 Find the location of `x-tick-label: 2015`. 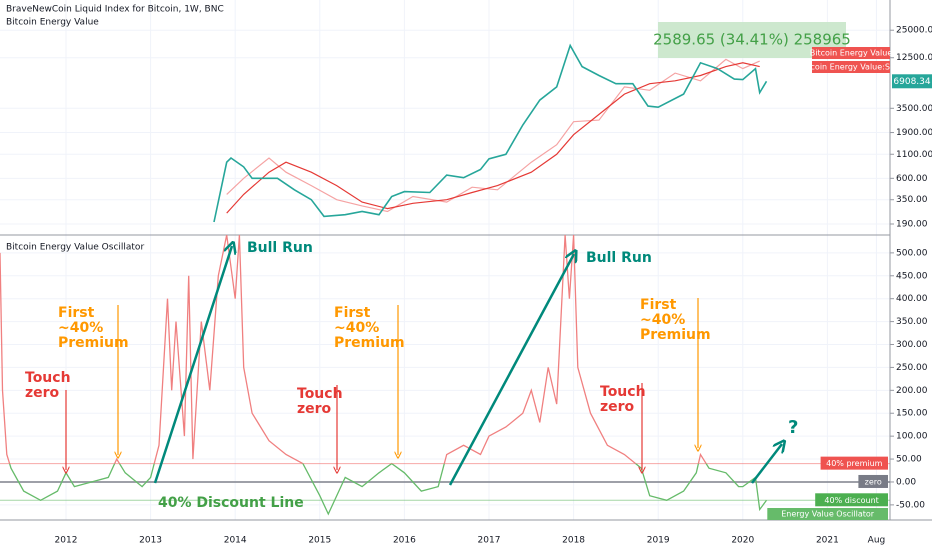

x-tick-label: 2015 is located at coordinates (319, 541).